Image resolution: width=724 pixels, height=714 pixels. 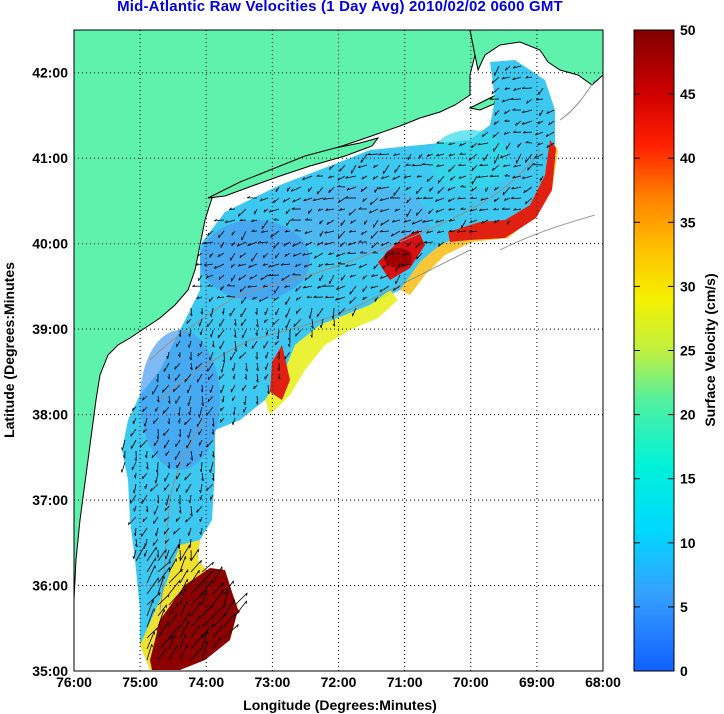 What do you see at coordinates (688, 286) in the screenshot?
I see `colorbar-tick-label: 30` at bounding box center [688, 286].